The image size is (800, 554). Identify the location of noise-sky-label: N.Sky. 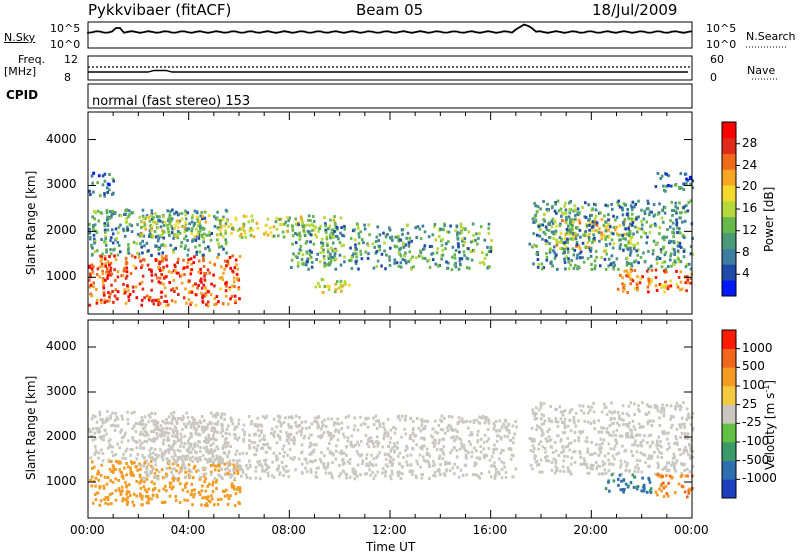
(20, 37).